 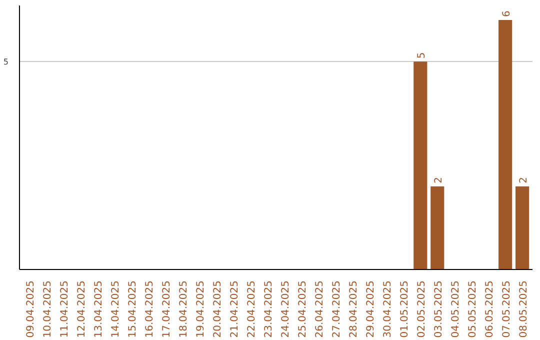 What do you see at coordinates (506, 14) in the screenshot?
I see `data-label: 6` at bounding box center [506, 14].